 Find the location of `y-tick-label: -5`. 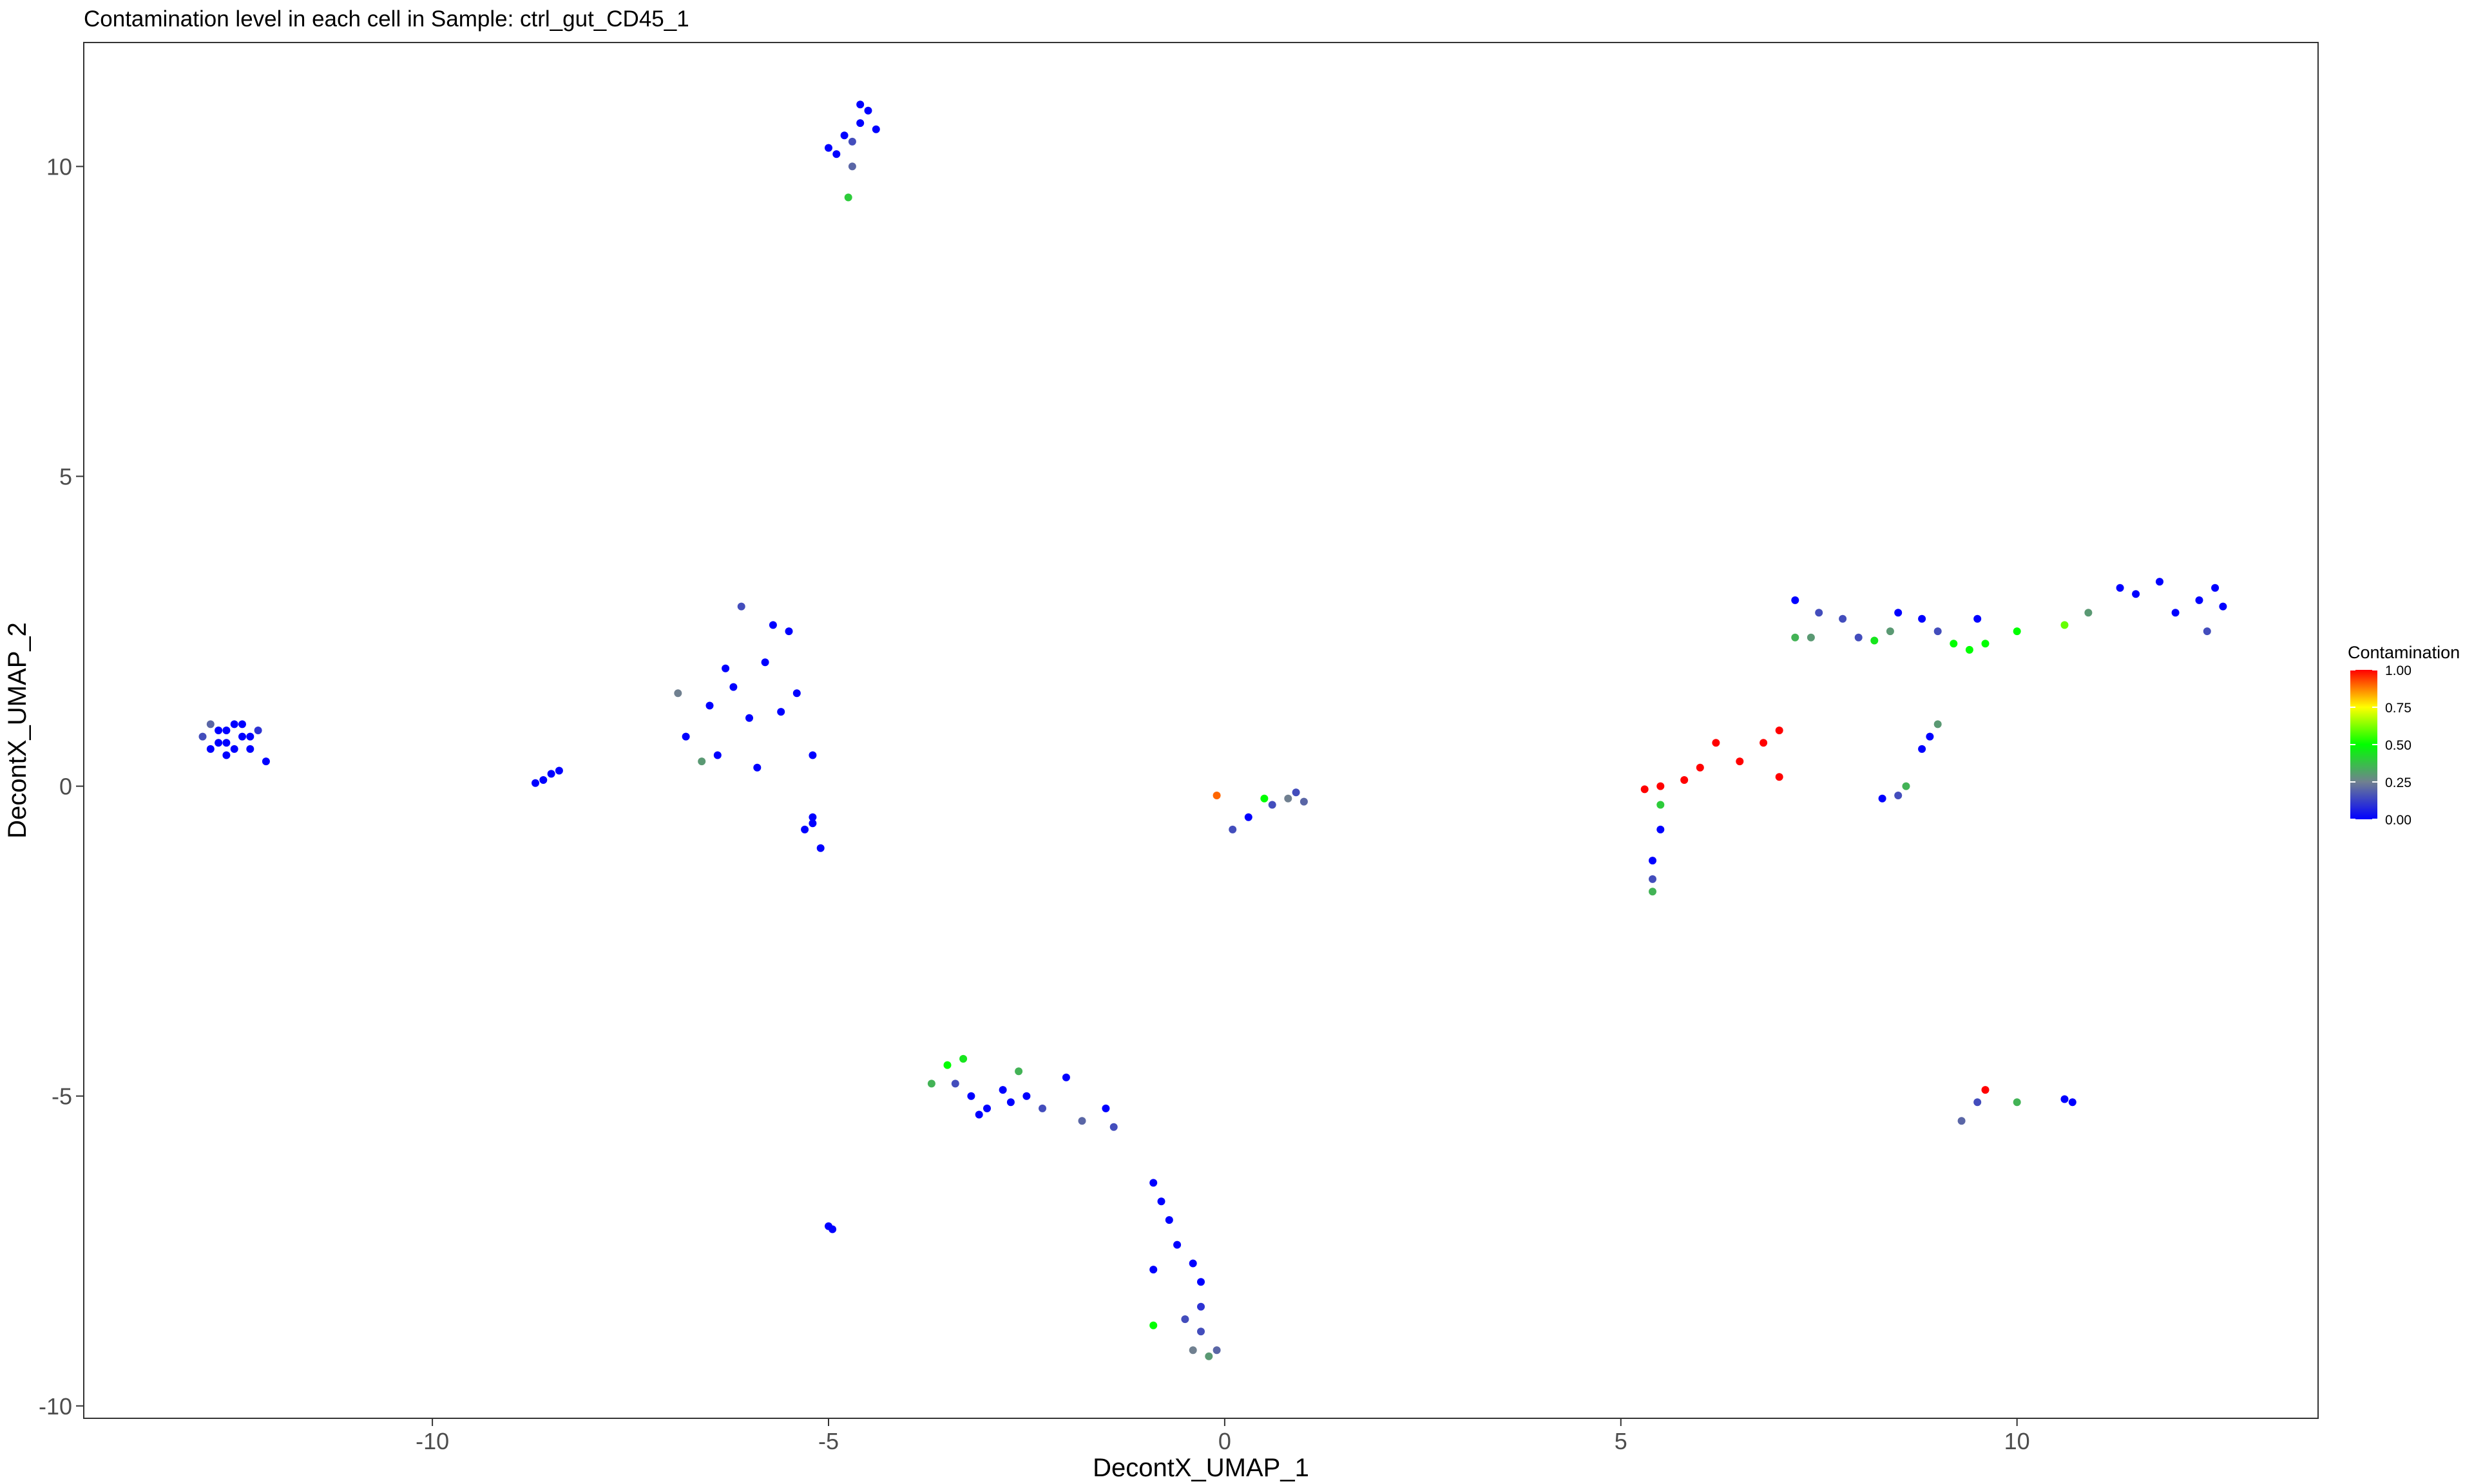

y-tick-label: -5 is located at coordinates (62, 1096).